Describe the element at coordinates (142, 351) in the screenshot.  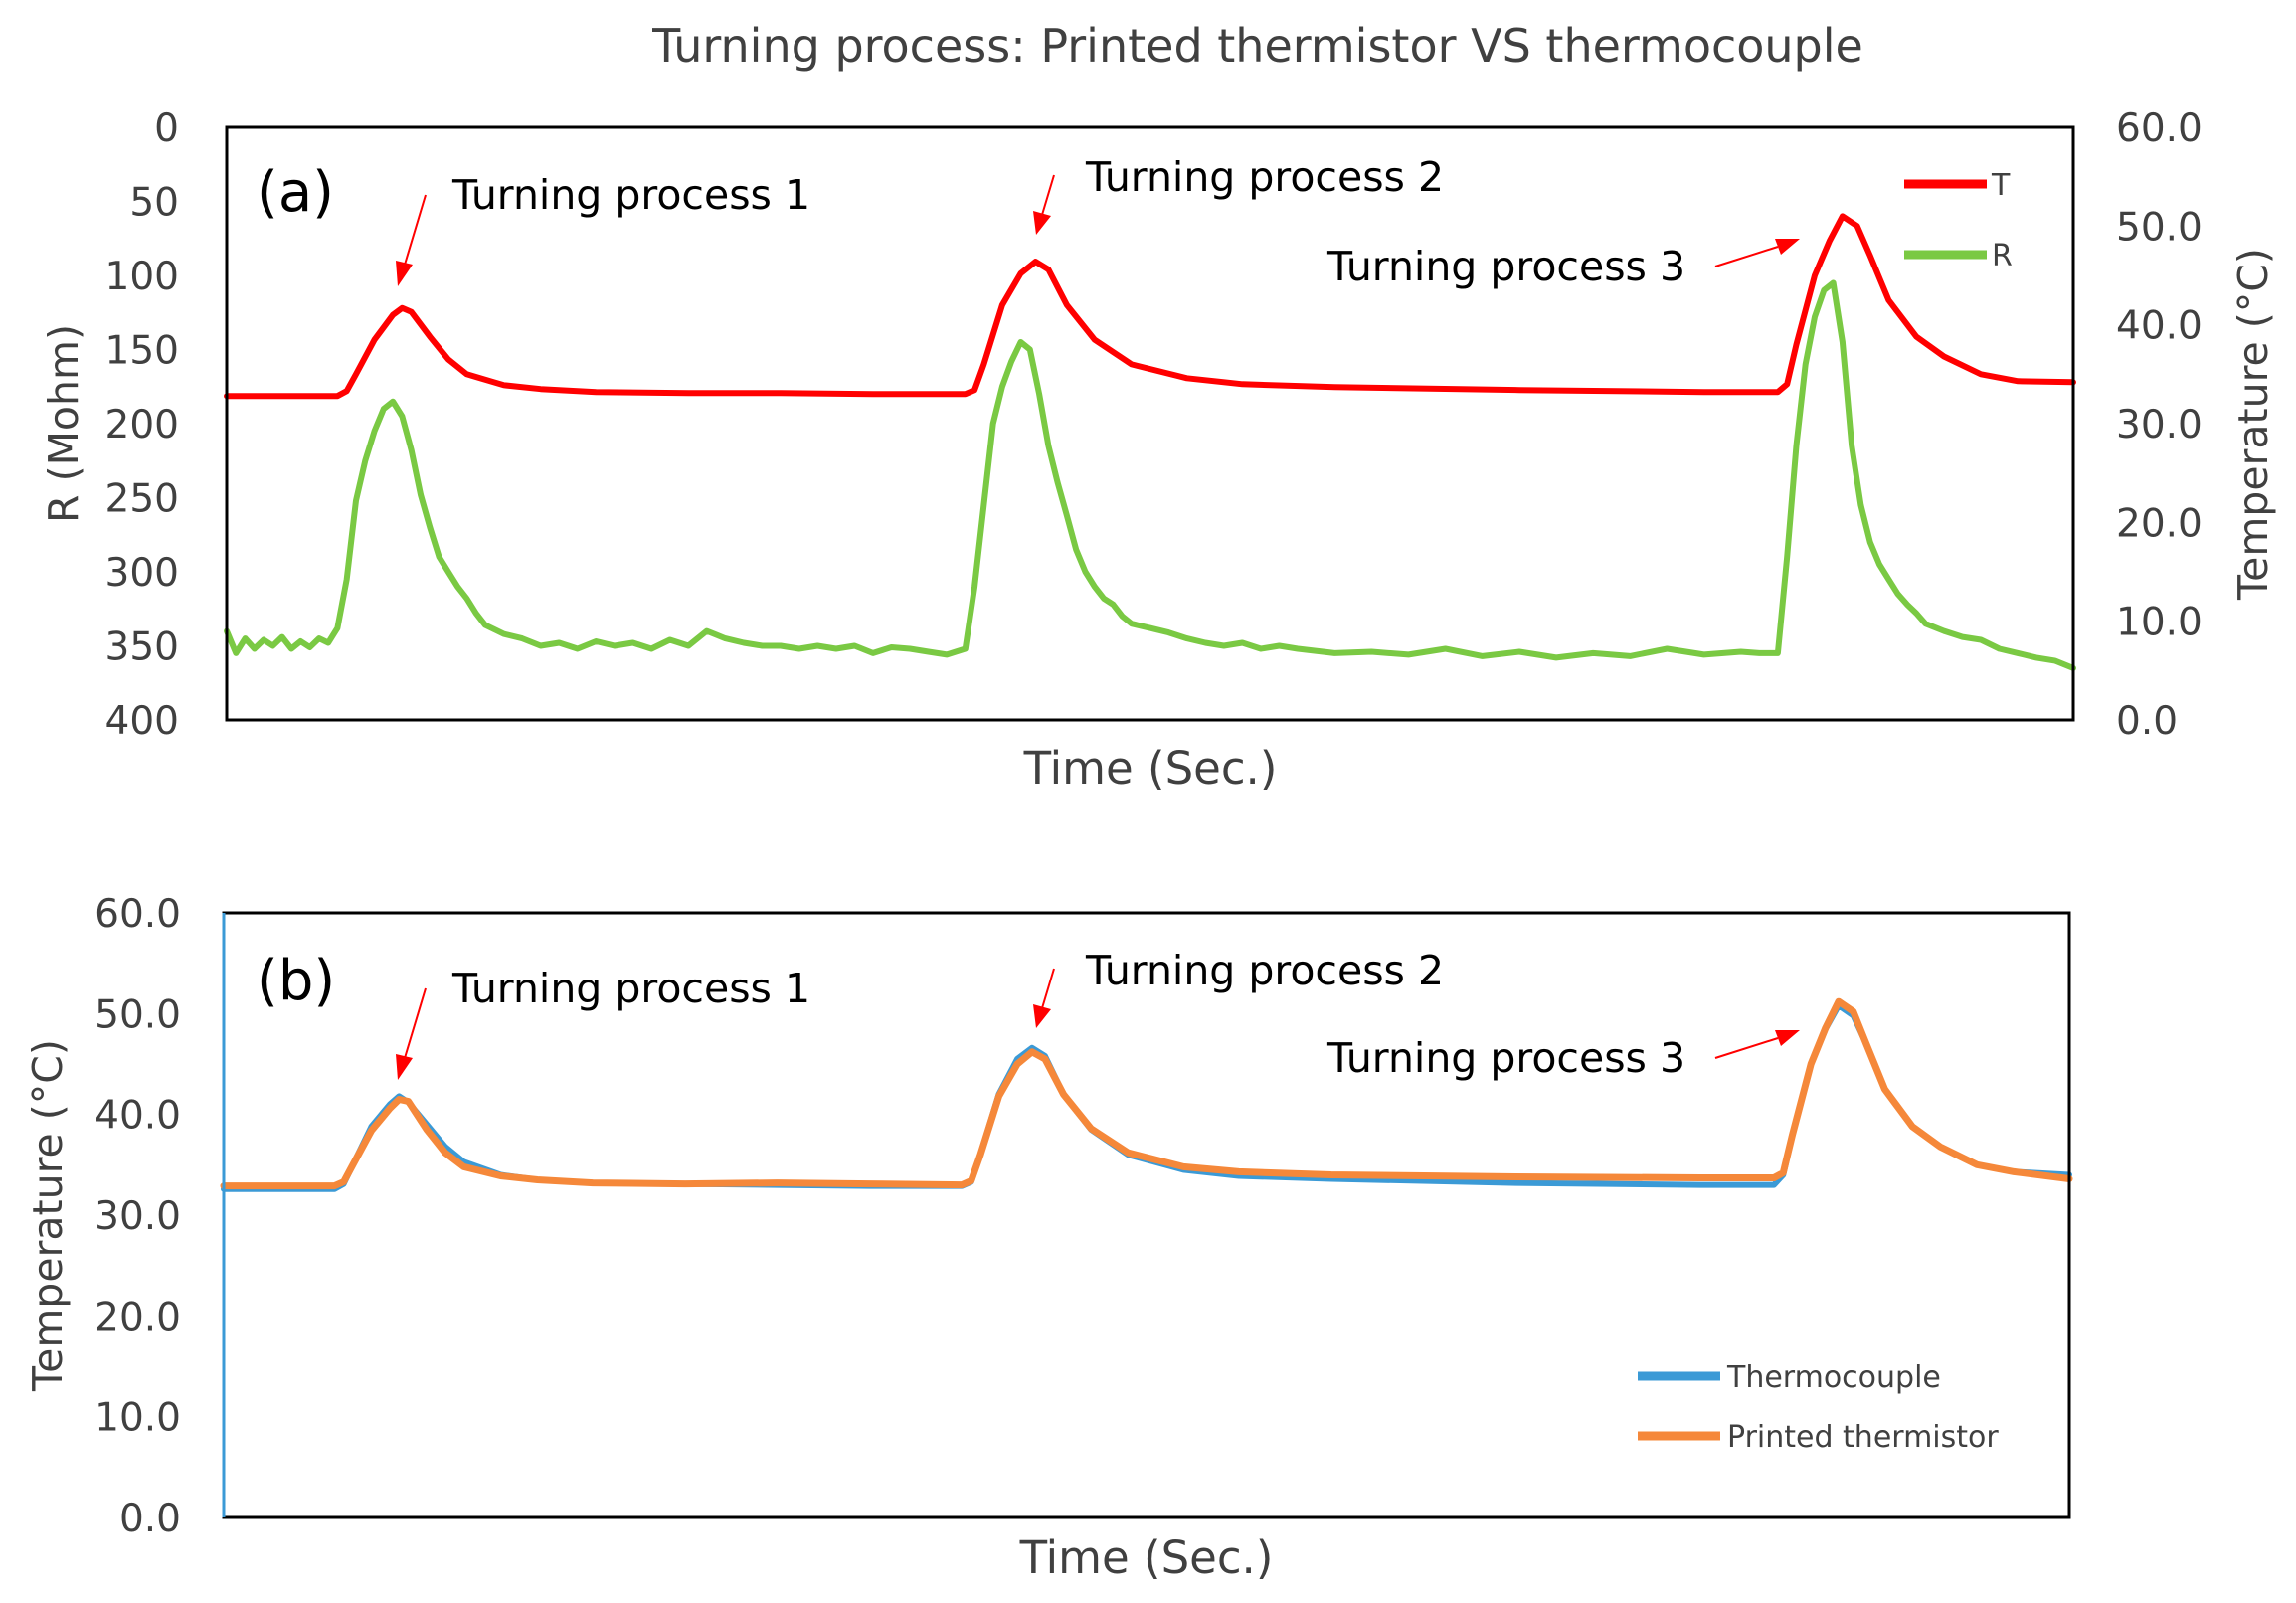
I see `panel-a-left-tick-label: 150` at that location.